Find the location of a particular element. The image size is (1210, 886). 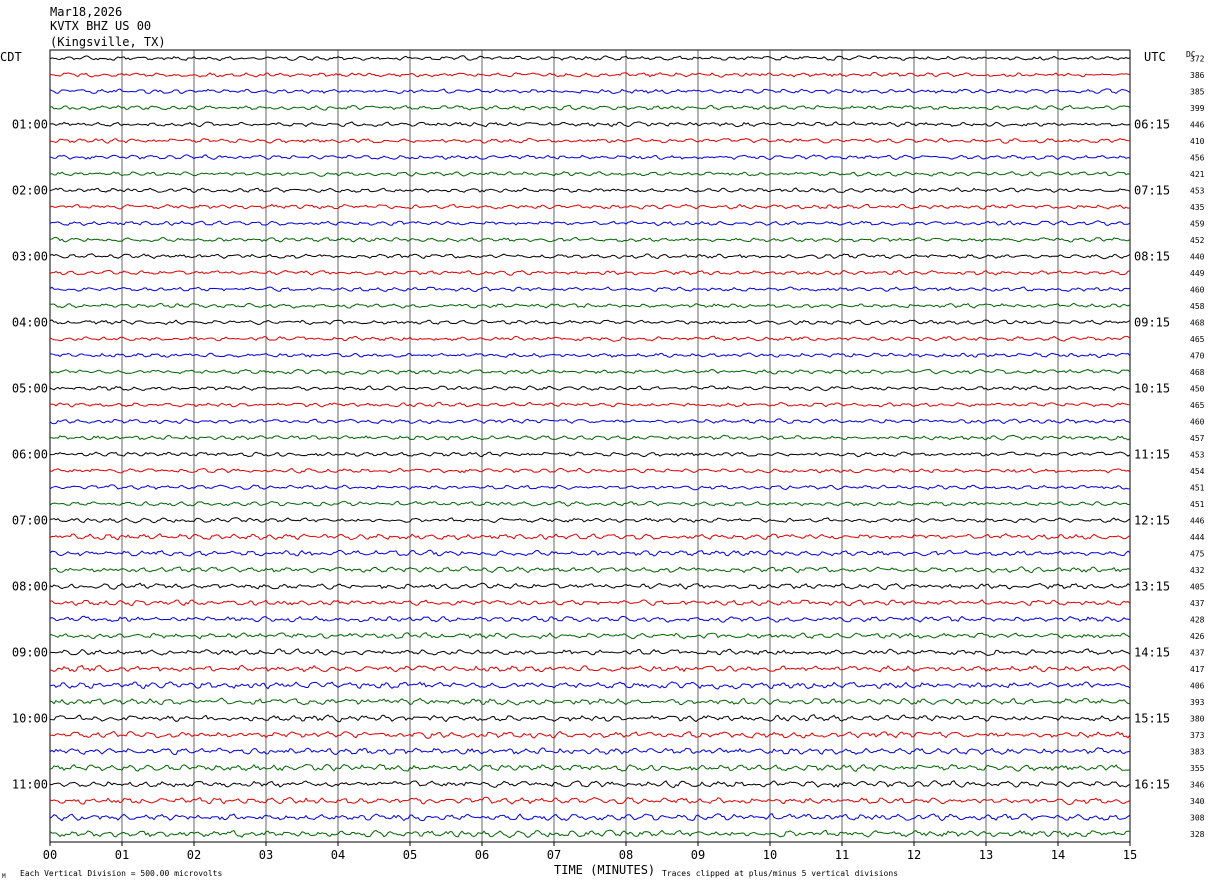

cdt-hour-label: 02:00 is located at coordinates (30, 190).